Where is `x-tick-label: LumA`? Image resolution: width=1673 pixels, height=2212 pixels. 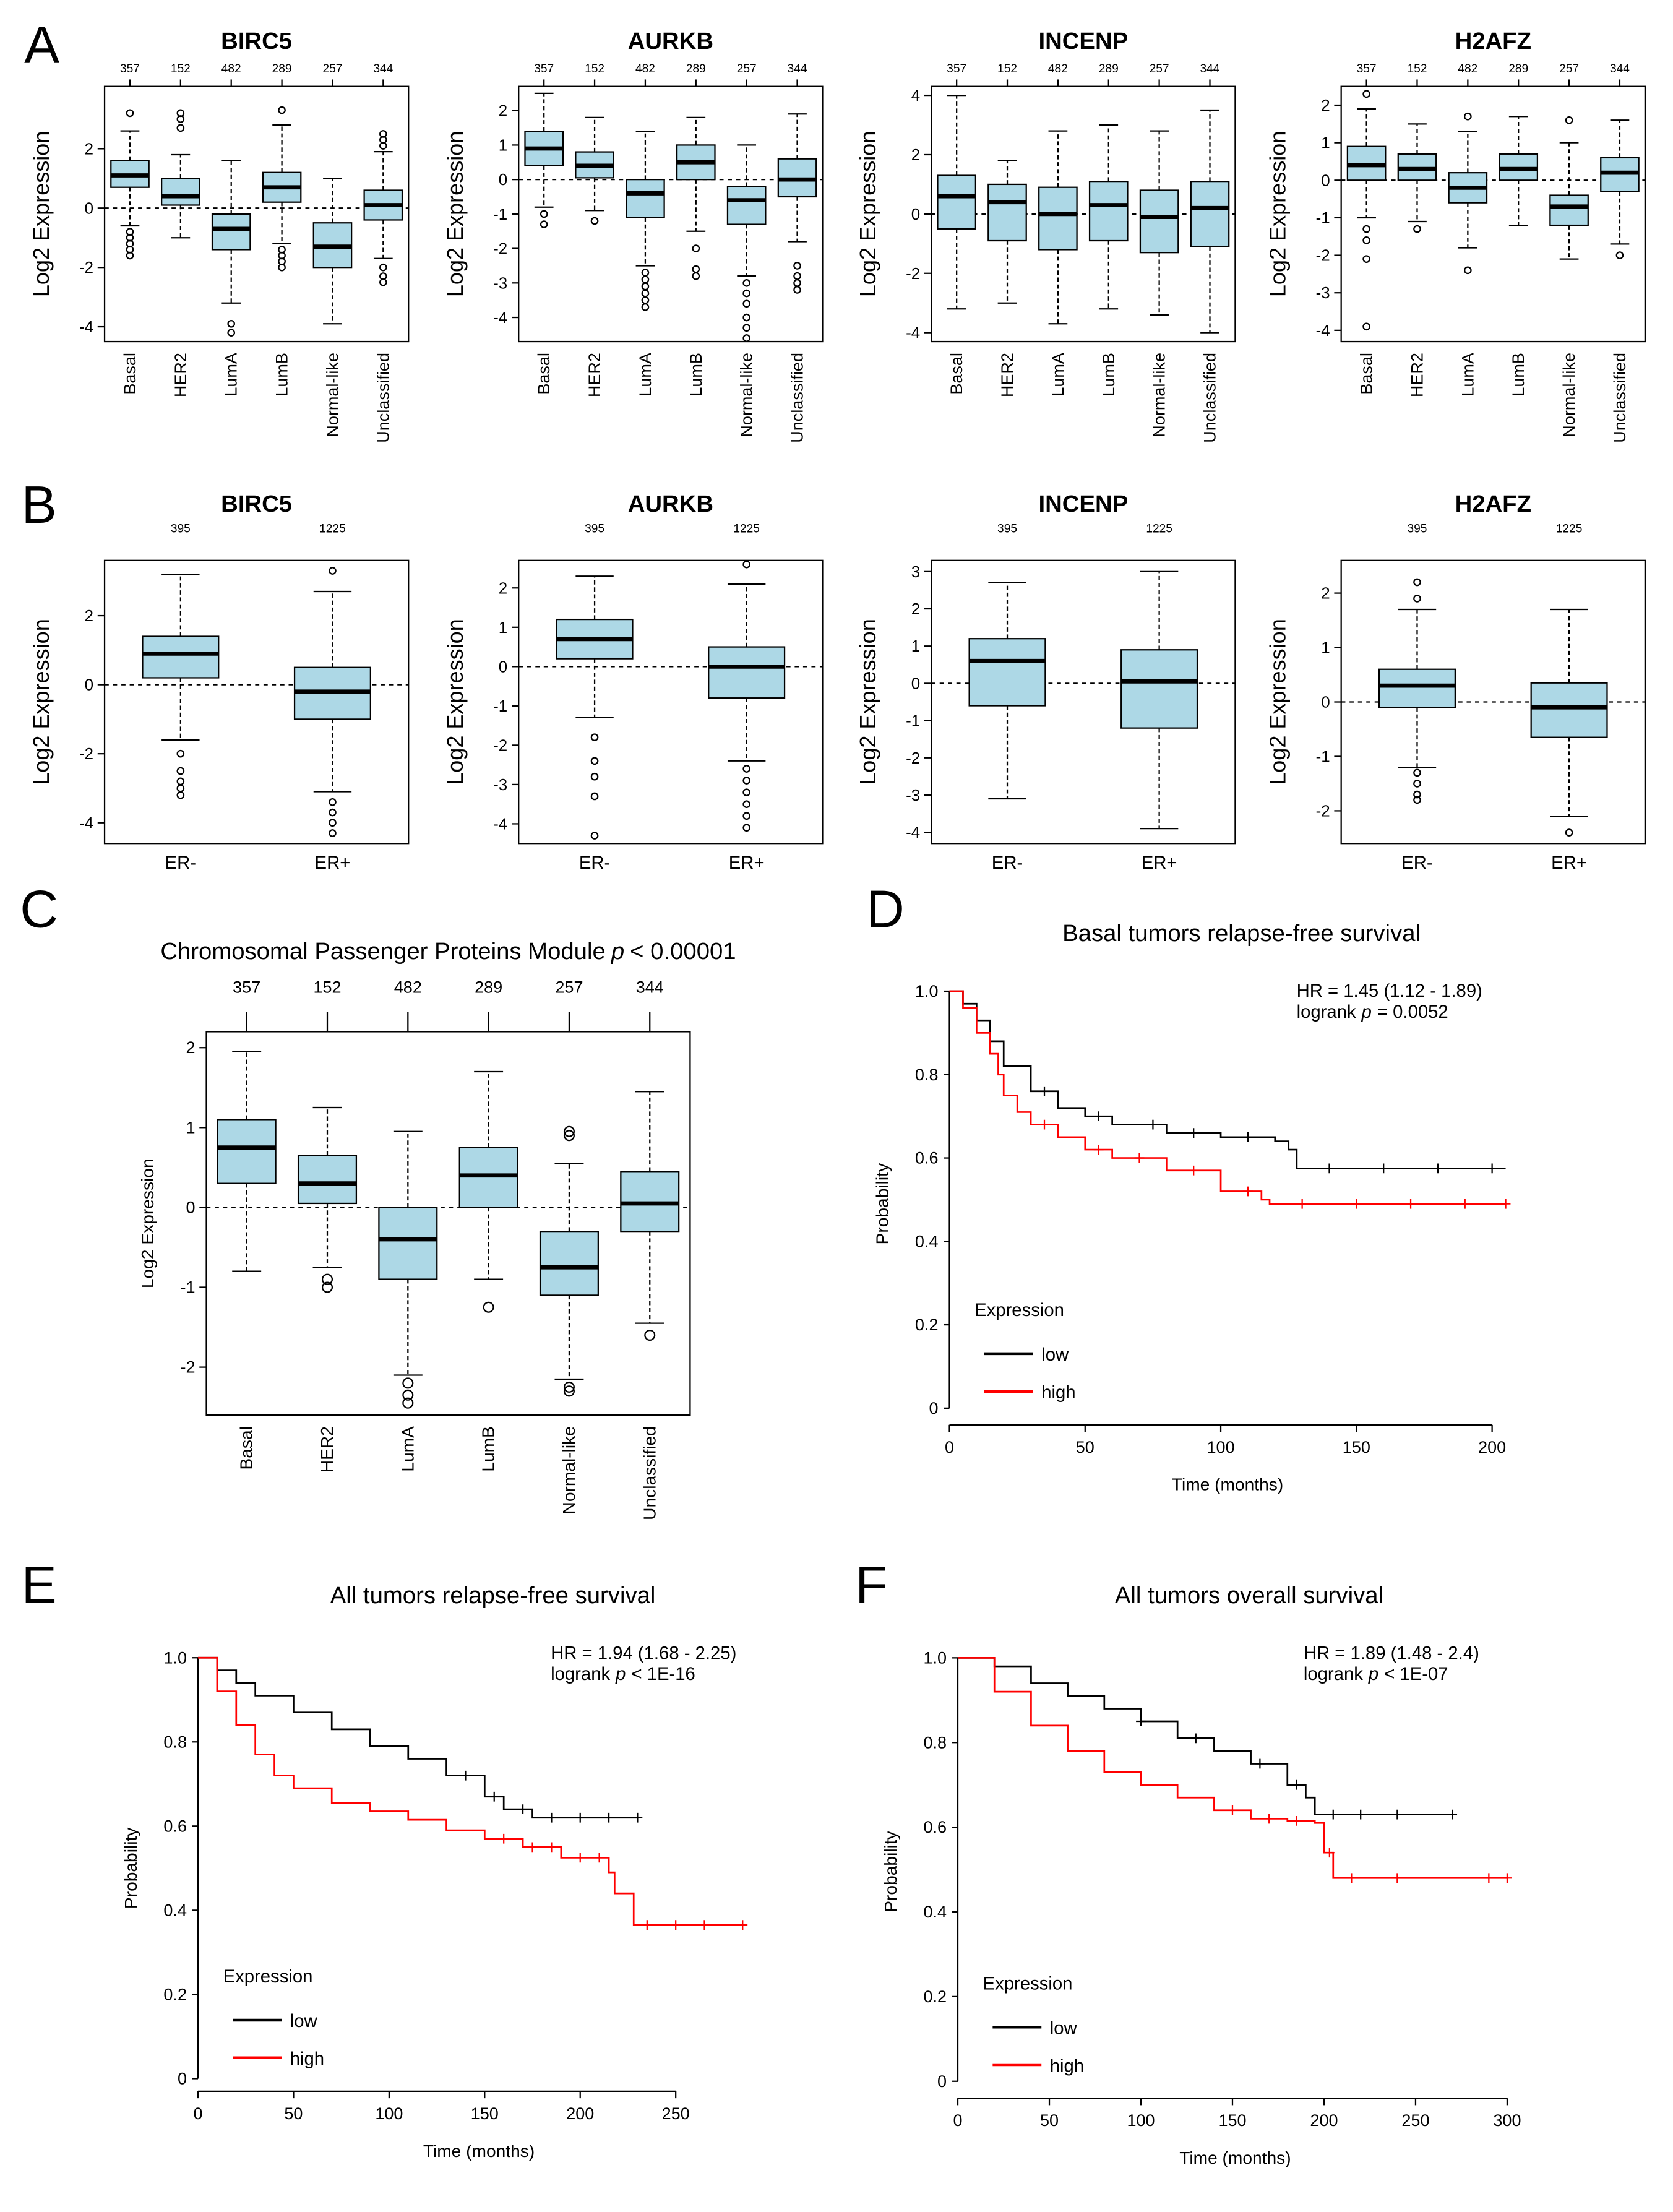
x-tick-label: LumA is located at coordinates (1058, 375).